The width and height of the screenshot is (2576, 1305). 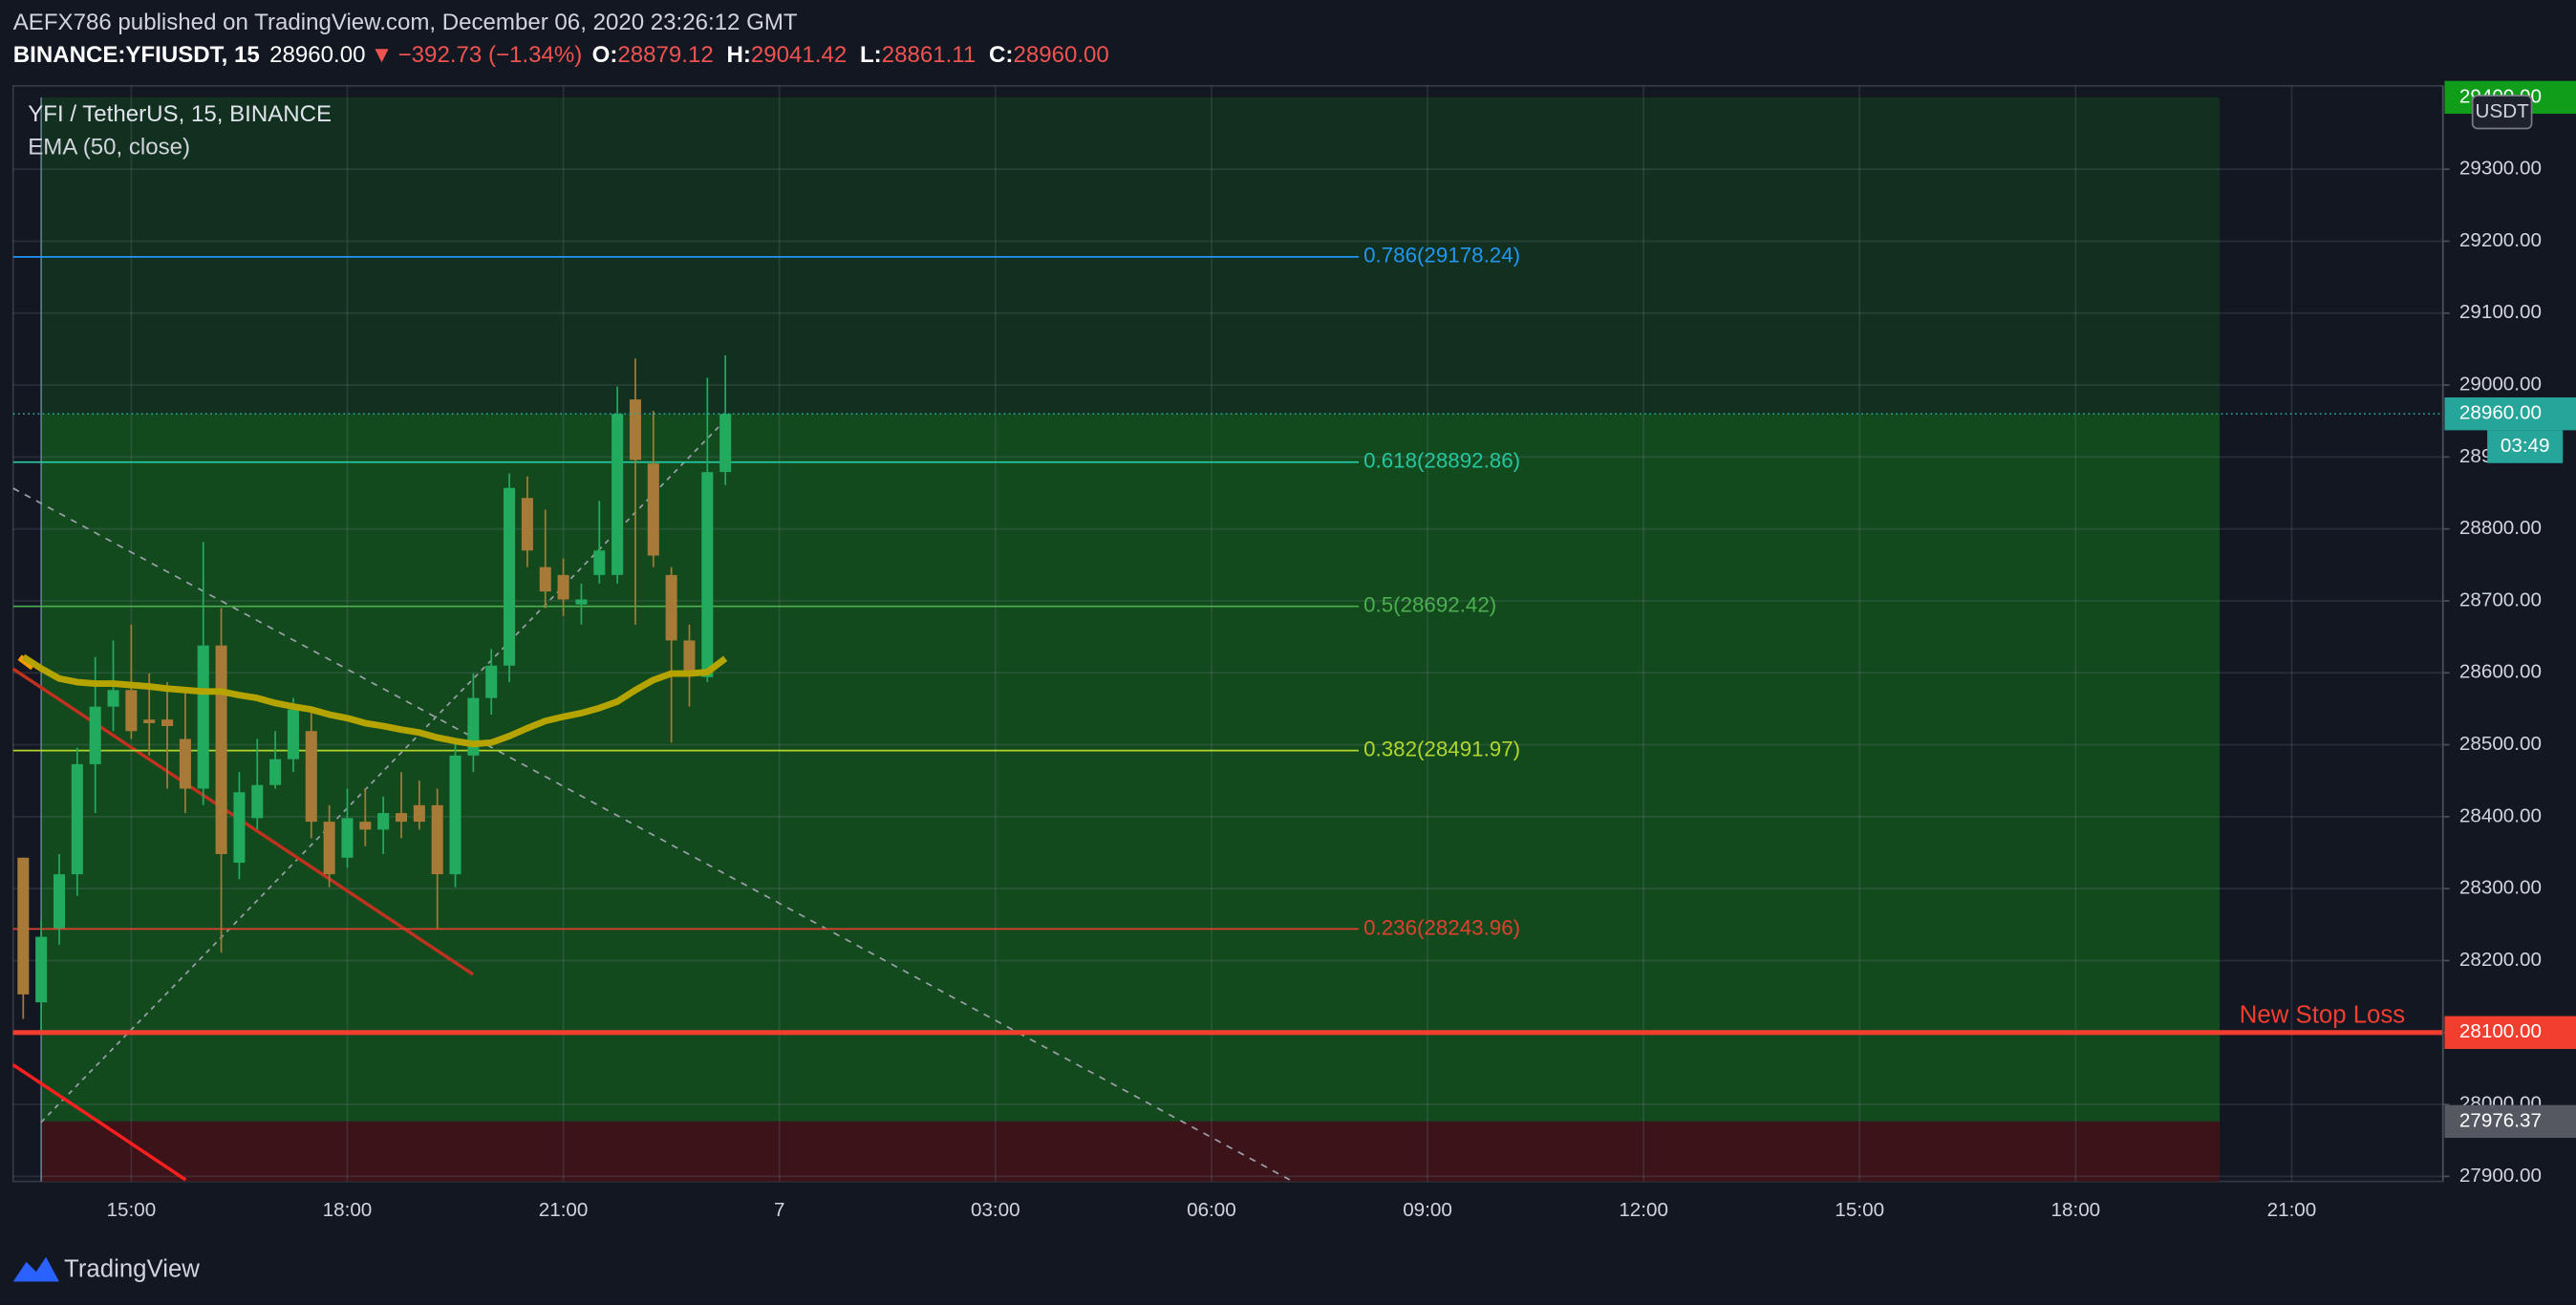 I want to click on y-tick-label: 29300.00, so click(x=2500, y=169).